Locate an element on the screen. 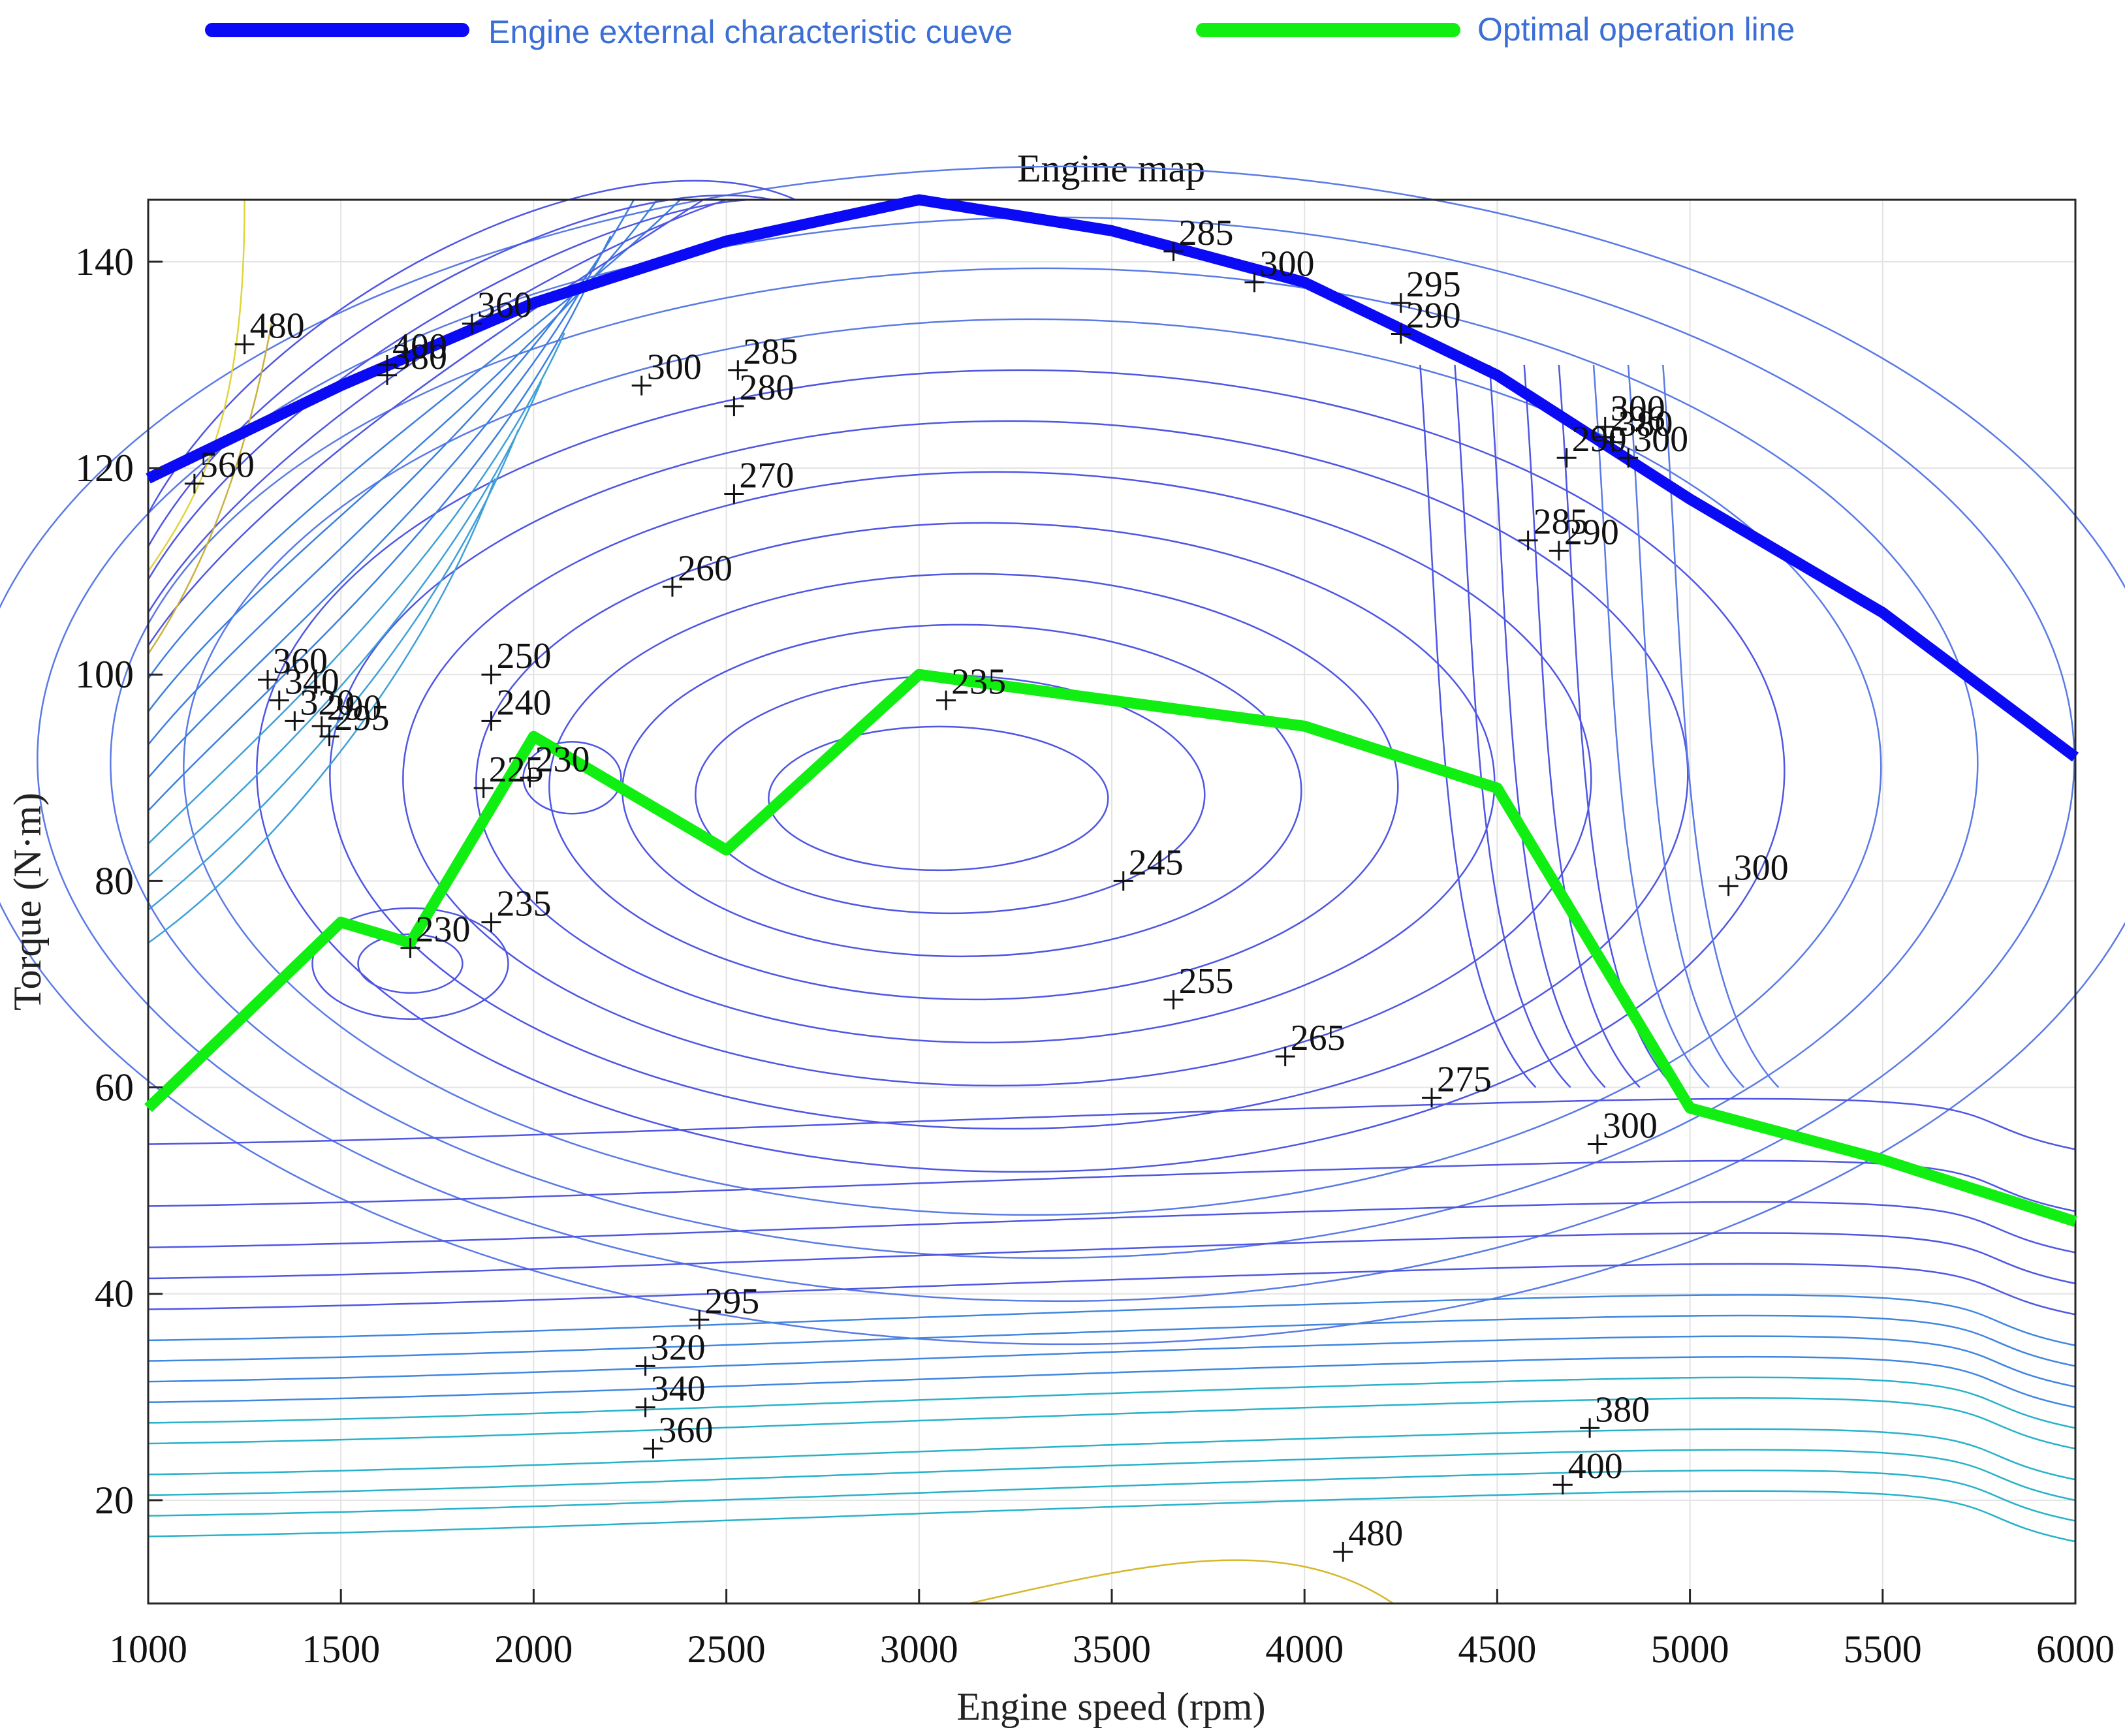  contour-label-text-16: 380 is located at coordinates (1645, 424).